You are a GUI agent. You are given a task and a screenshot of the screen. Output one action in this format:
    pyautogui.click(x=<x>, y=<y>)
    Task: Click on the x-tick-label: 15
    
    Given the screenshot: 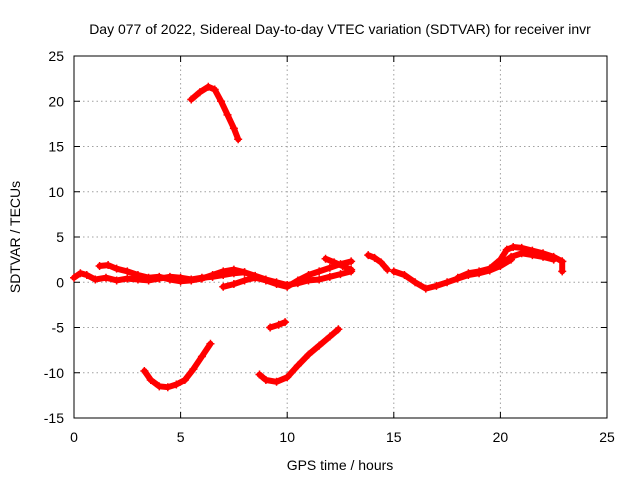 What is the action you would take?
    pyautogui.click(x=394, y=437)
    